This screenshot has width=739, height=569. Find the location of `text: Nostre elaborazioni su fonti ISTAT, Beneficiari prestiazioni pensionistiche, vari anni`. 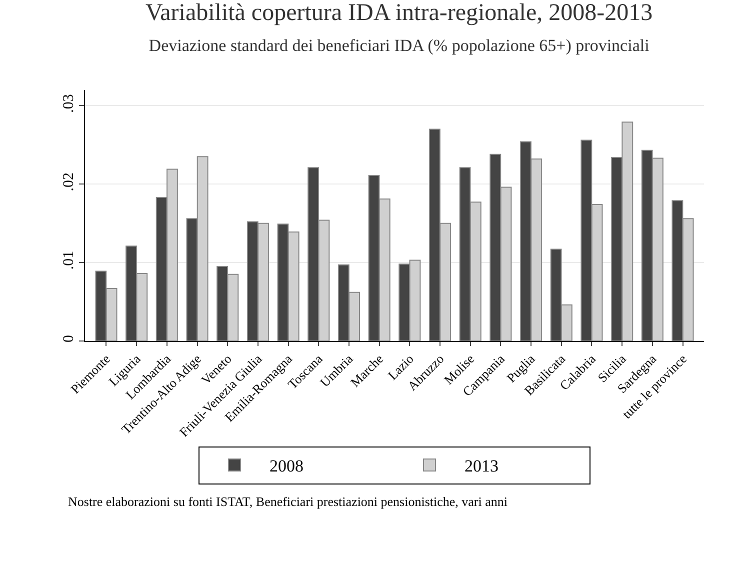

text: Nostre elaborazioni su fonti ISTAT, Beneficiari prestiazioni pensionistiche, vari anni is located at coordinates (288, 501).